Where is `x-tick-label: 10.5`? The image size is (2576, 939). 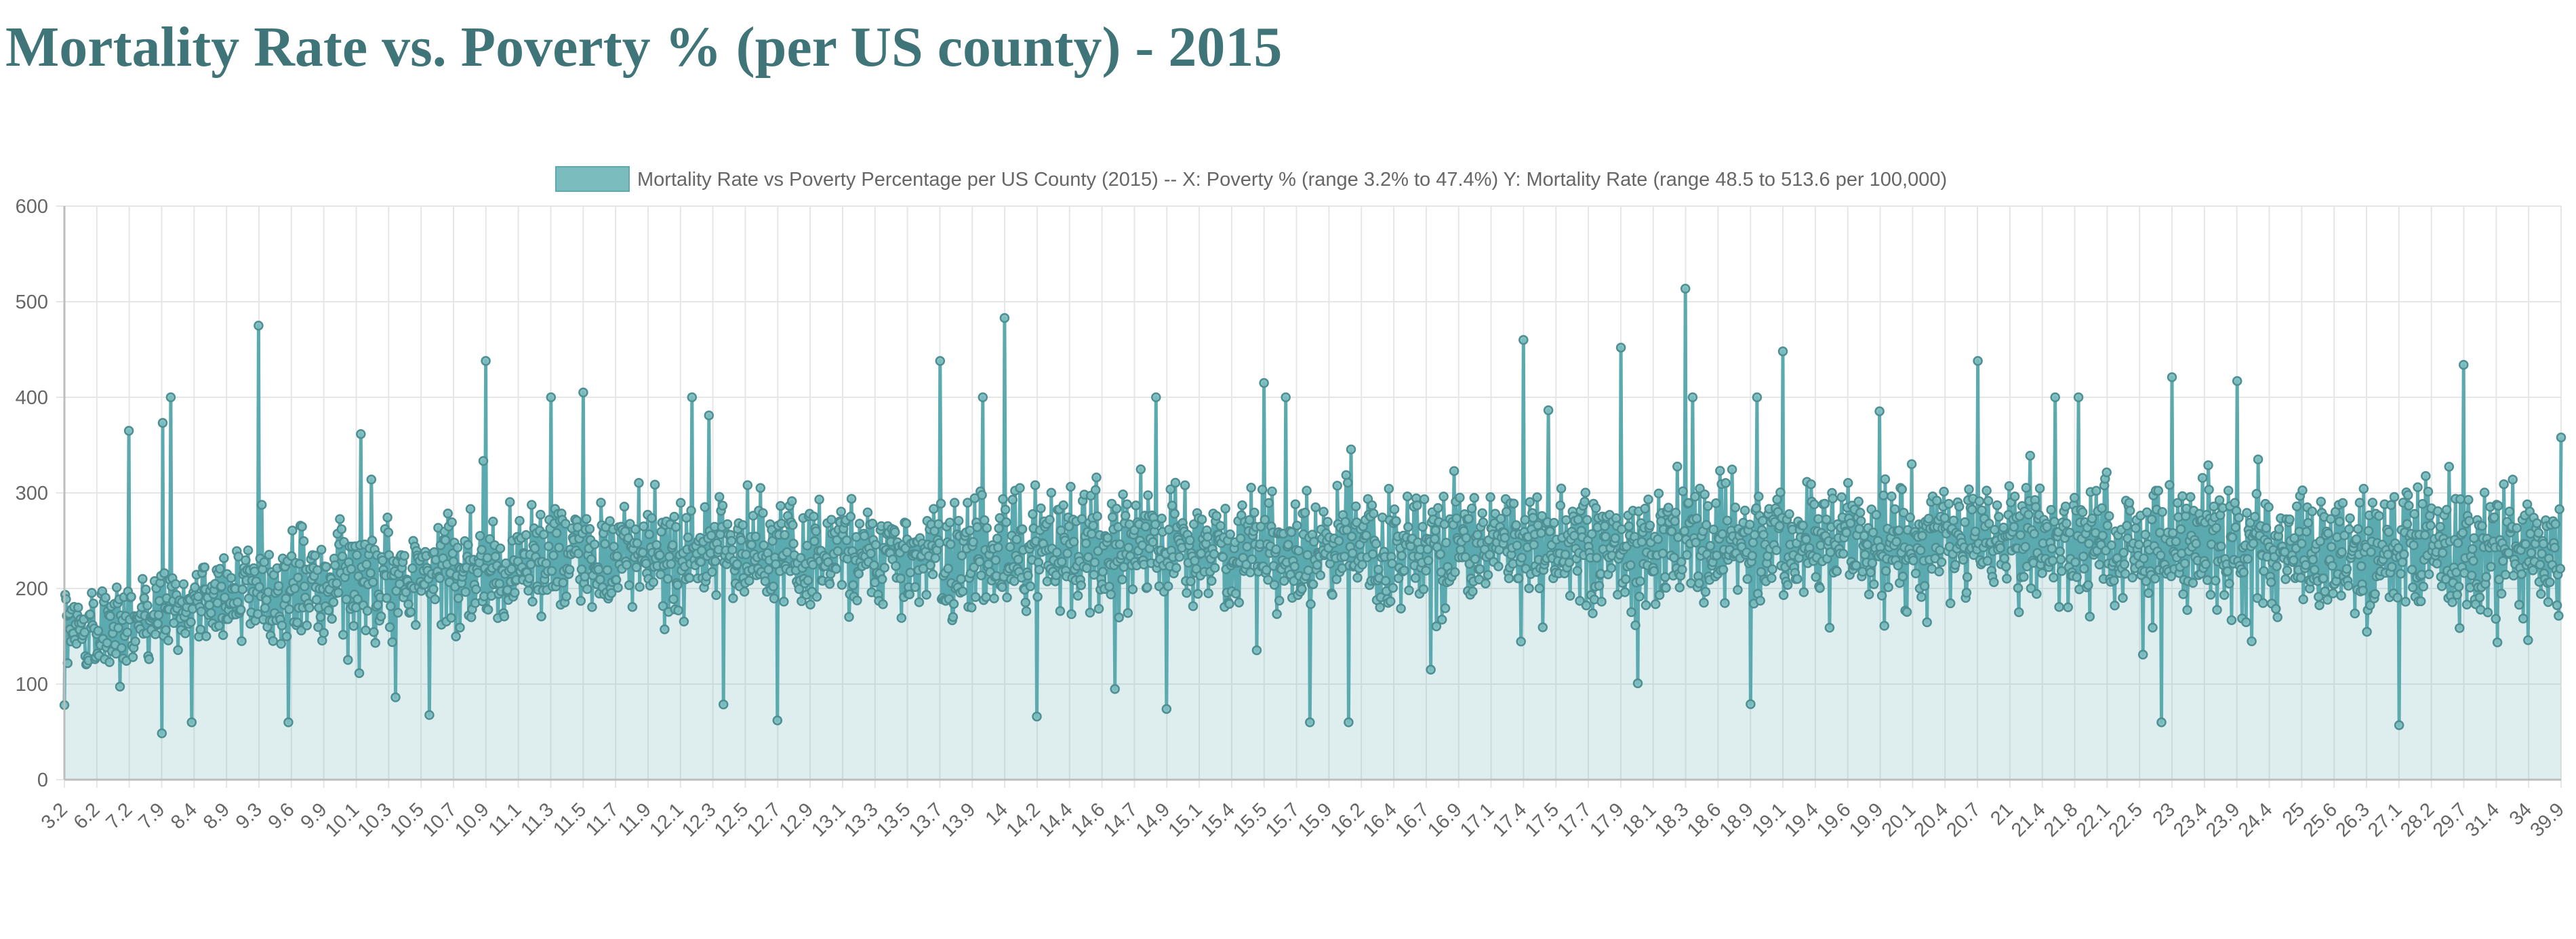
x-tick-label: 10.5 is located at coordinates (407, 820).